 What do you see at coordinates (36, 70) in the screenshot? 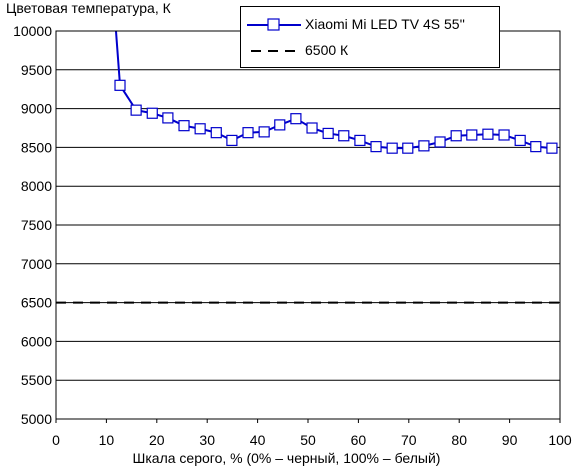
I see `y-tick-label: 9500` at bounding box center [36, 70].